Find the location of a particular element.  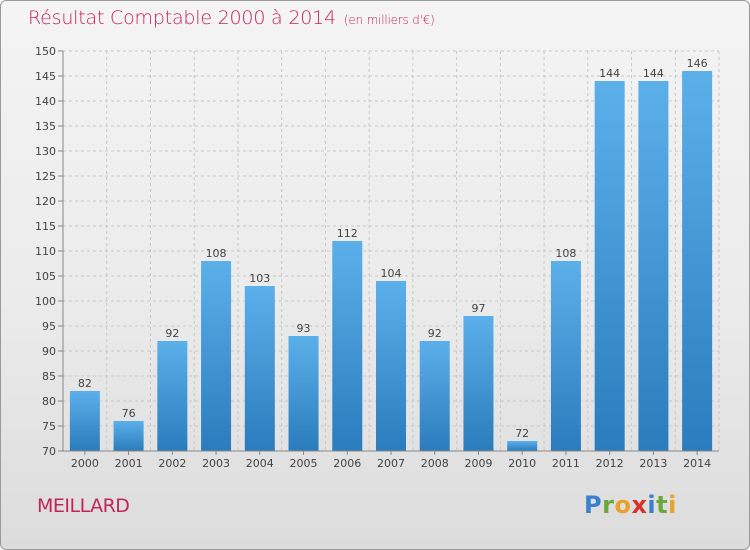

x-tick-label: 2002 is located at coordinates (172, 463).